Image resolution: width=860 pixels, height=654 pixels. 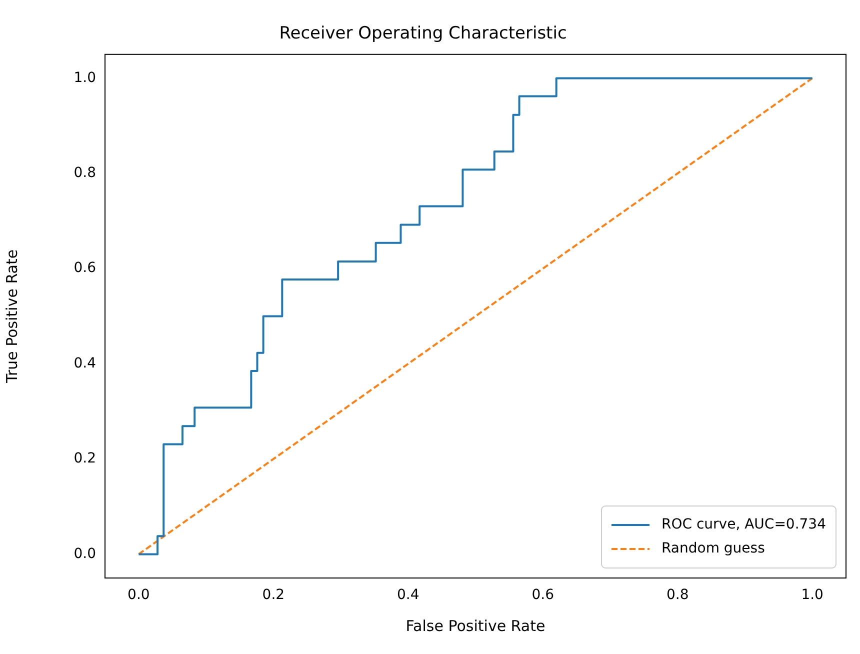 What do you see at coordinates (423, 34) in the screenshot?
I see `chart-title: Receiver Operating Characteristic` at bounding box center [423, 34].